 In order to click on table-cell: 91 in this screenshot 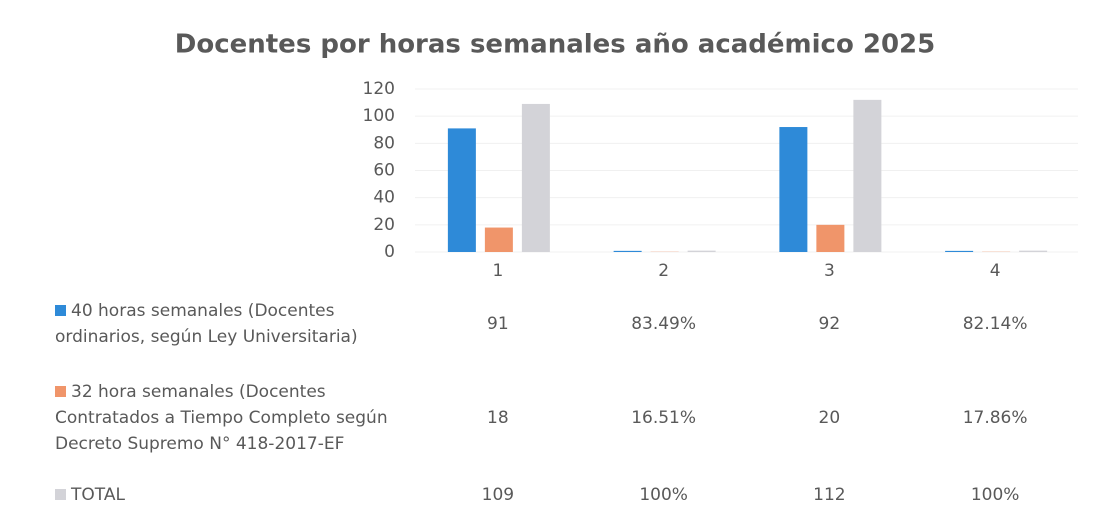, I will do `click(498, 324)`.